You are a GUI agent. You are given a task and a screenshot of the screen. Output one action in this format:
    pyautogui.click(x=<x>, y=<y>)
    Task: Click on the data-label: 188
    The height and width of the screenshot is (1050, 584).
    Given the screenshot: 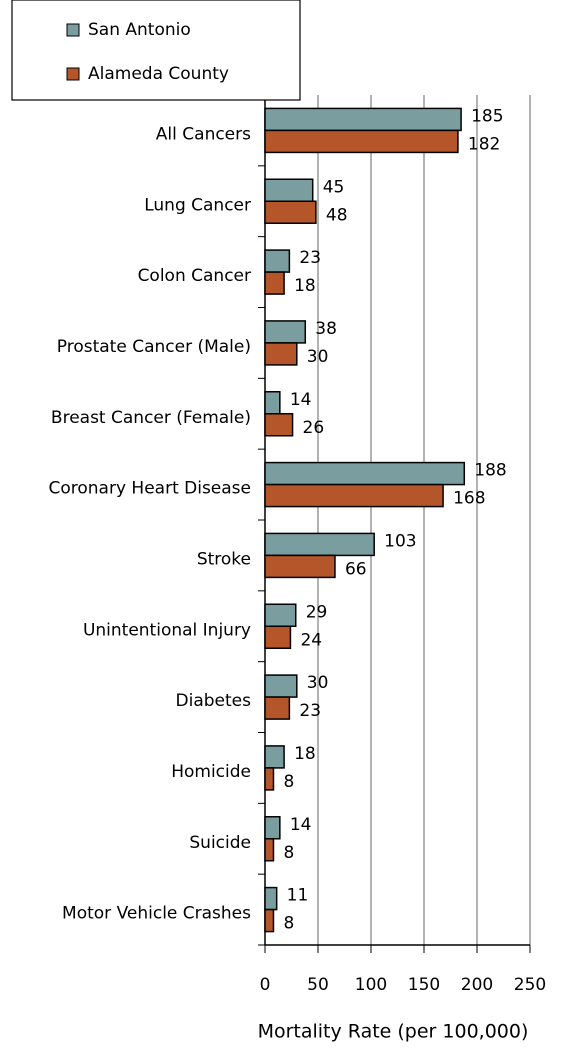 What is the action you would take?
    pyautogui.click(x=490, y=471)
    